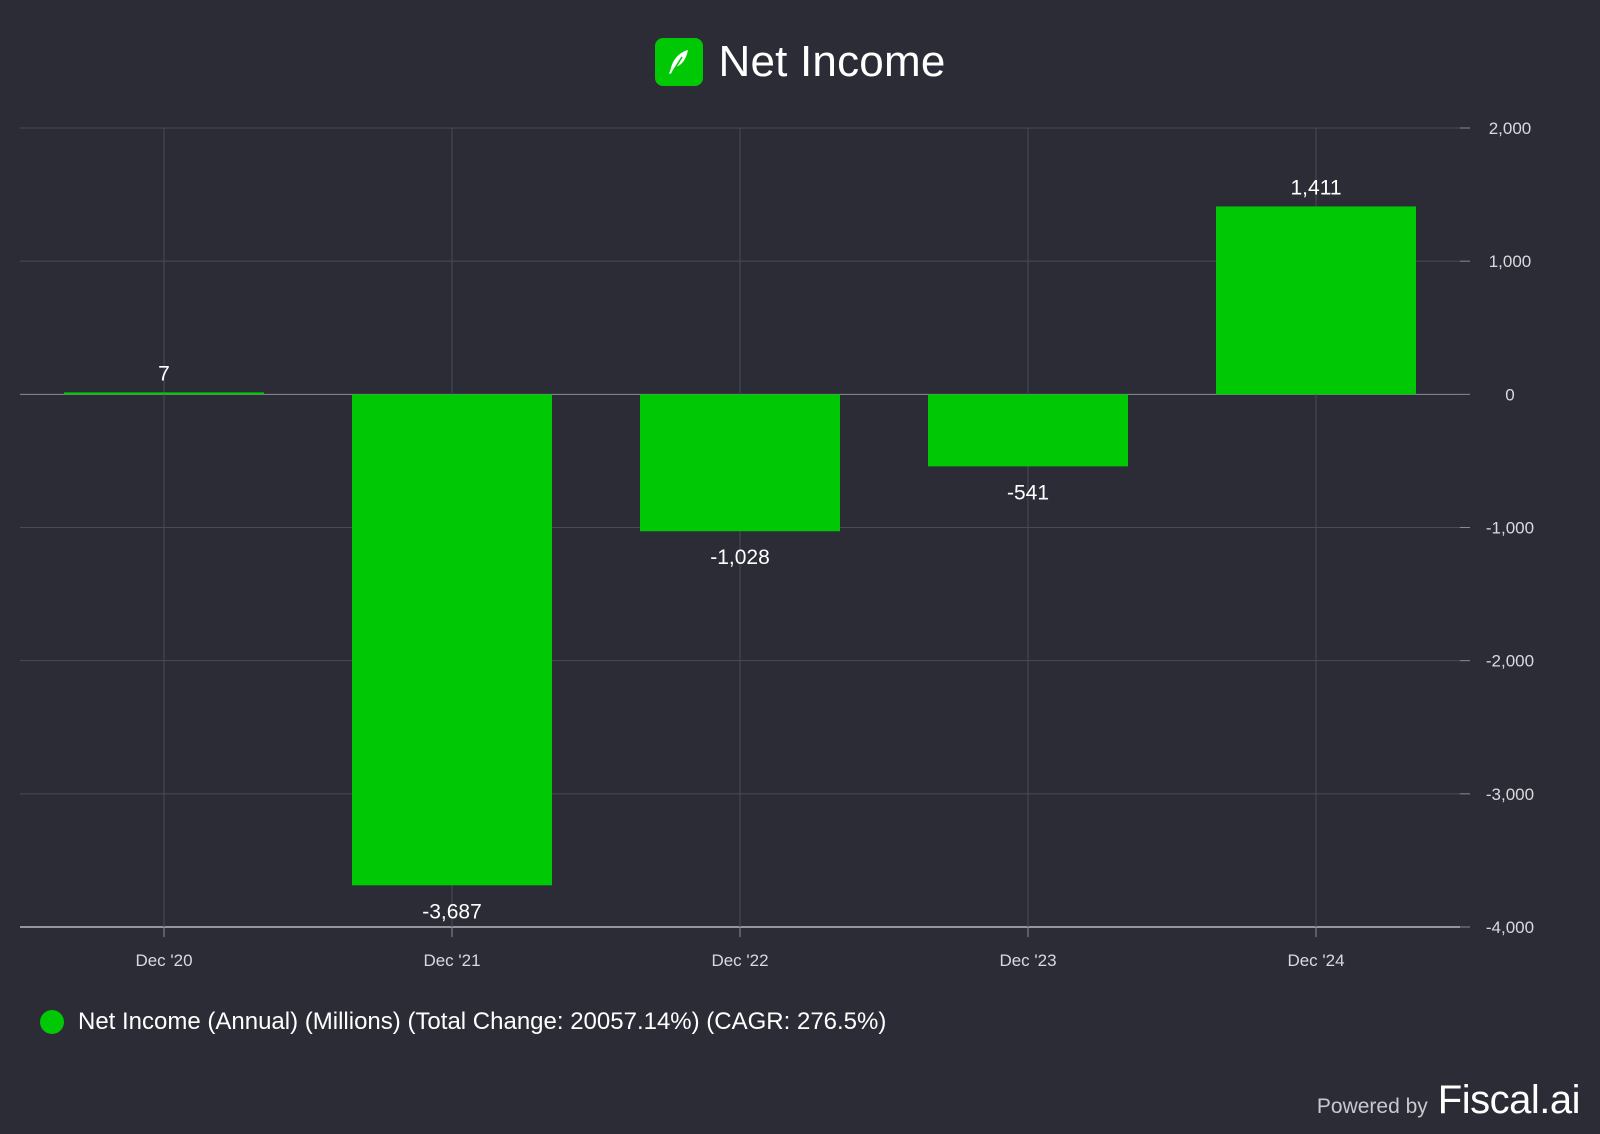 This screenshot has height=1134, width=1600. I want to click on y-tick-label: 2,000, so click(1510, 128).